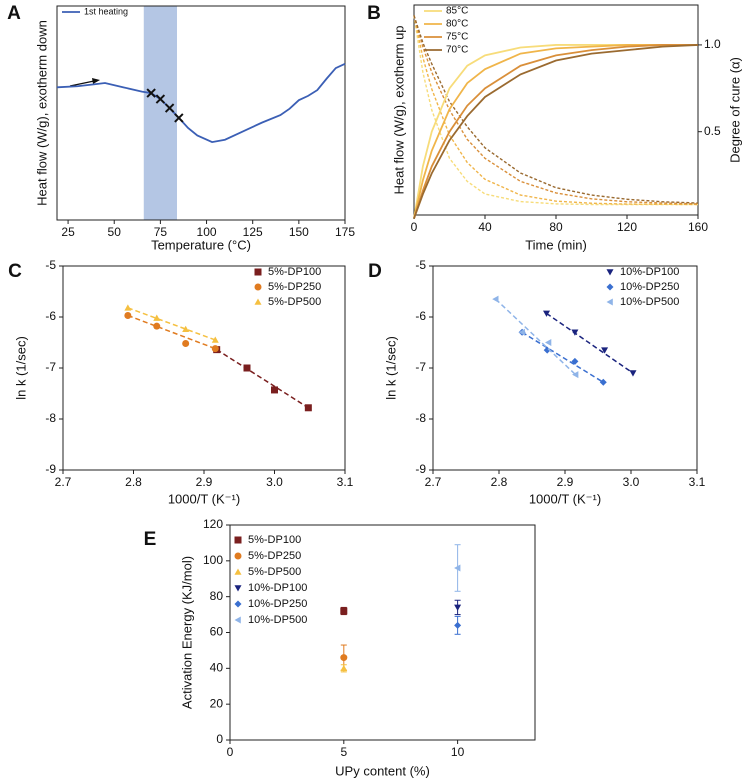 This screenshot has width=745, height=784. What do you see at coordinates (375, 271) in the screenshot?
I see `panel-letter: D` at bounding box center [375, 271].